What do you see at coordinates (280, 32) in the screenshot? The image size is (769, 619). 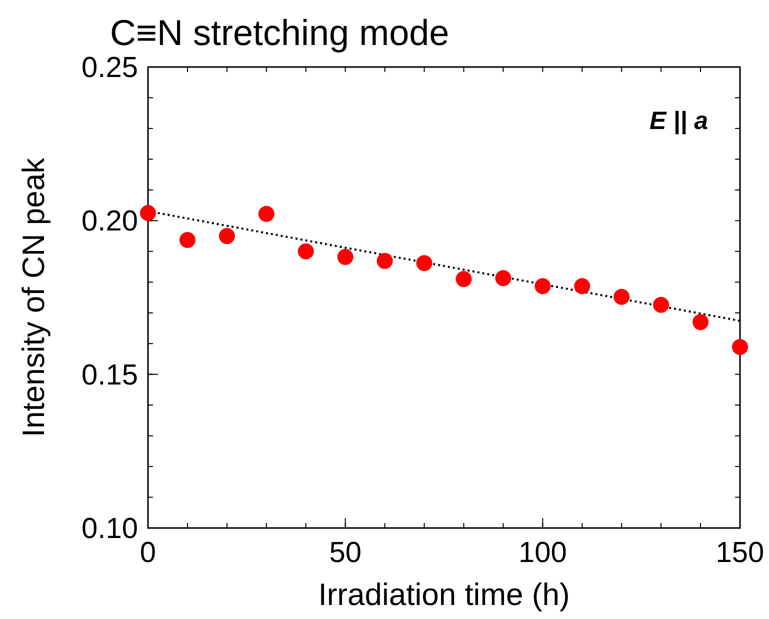 I see `chart-title: C≡N stretching mode` at bounding box center [280, 32].